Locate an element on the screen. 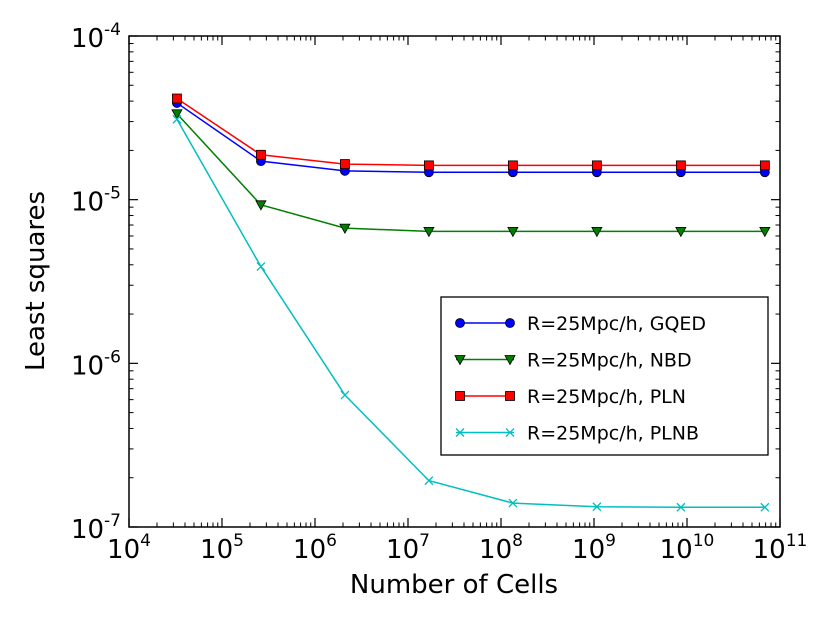 The image size is (830, 623). y-tick-label: 10⁻⁶ is located at coordinates (96, 364).